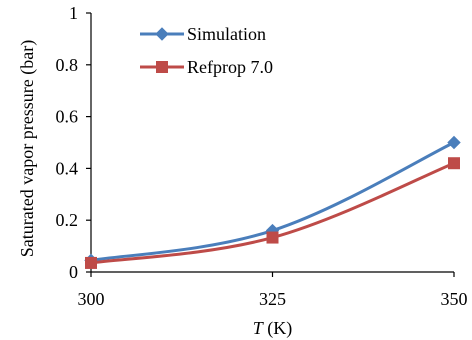  I want to click on legend-label: Refprop 7.0, so click(230, 67).